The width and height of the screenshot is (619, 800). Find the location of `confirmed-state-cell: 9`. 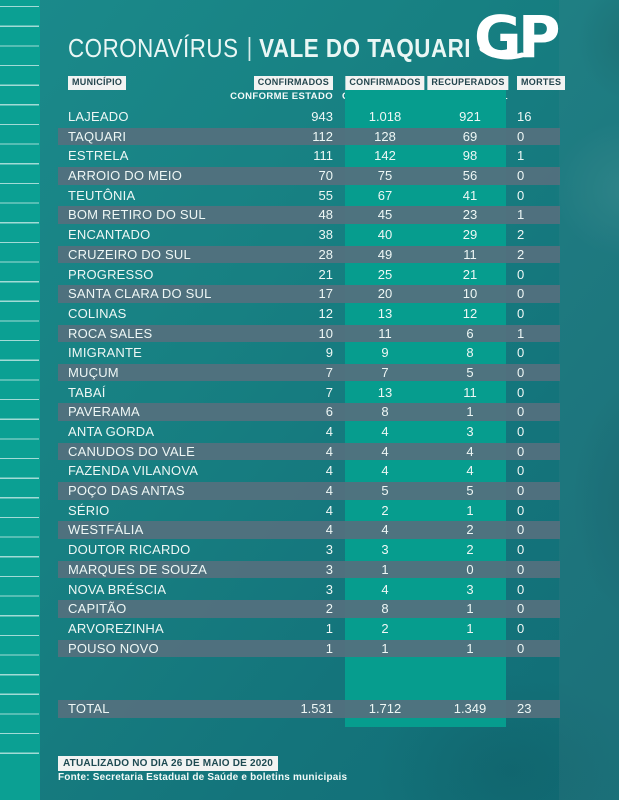

confirmed-state-cell: 9 is located at coordinates (329, 353).